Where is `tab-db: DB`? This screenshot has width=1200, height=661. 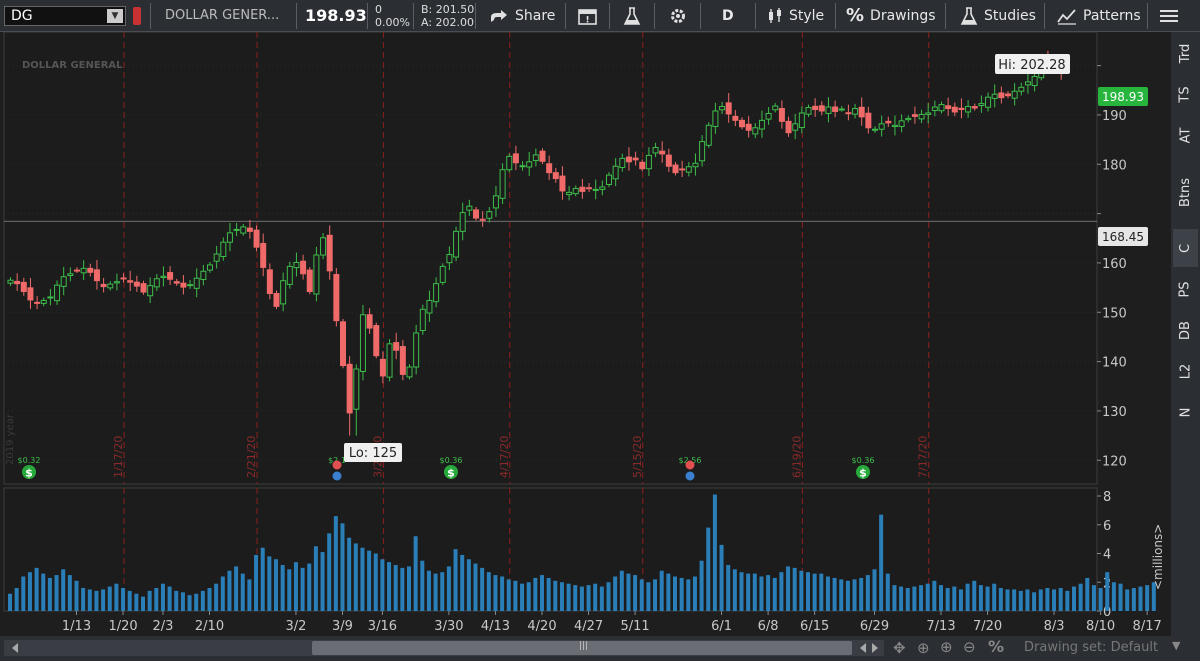 tab-db: DB is located at coordinates (1185, 330).